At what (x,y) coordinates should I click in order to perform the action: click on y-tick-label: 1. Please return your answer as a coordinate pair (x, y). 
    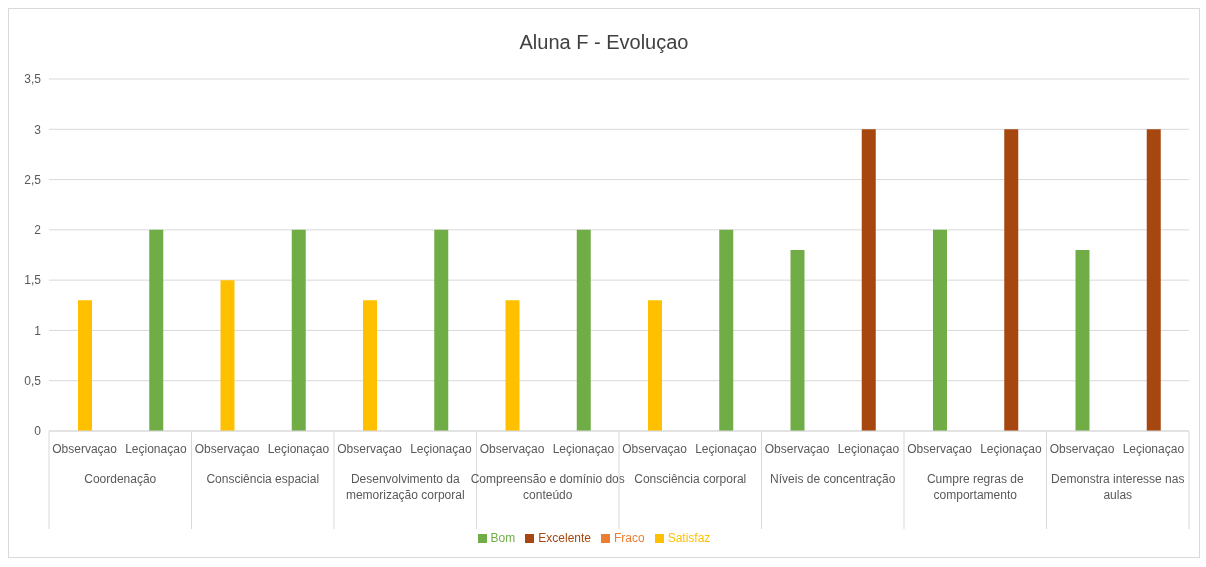
    Looking at the image, I should click on (38, 330).